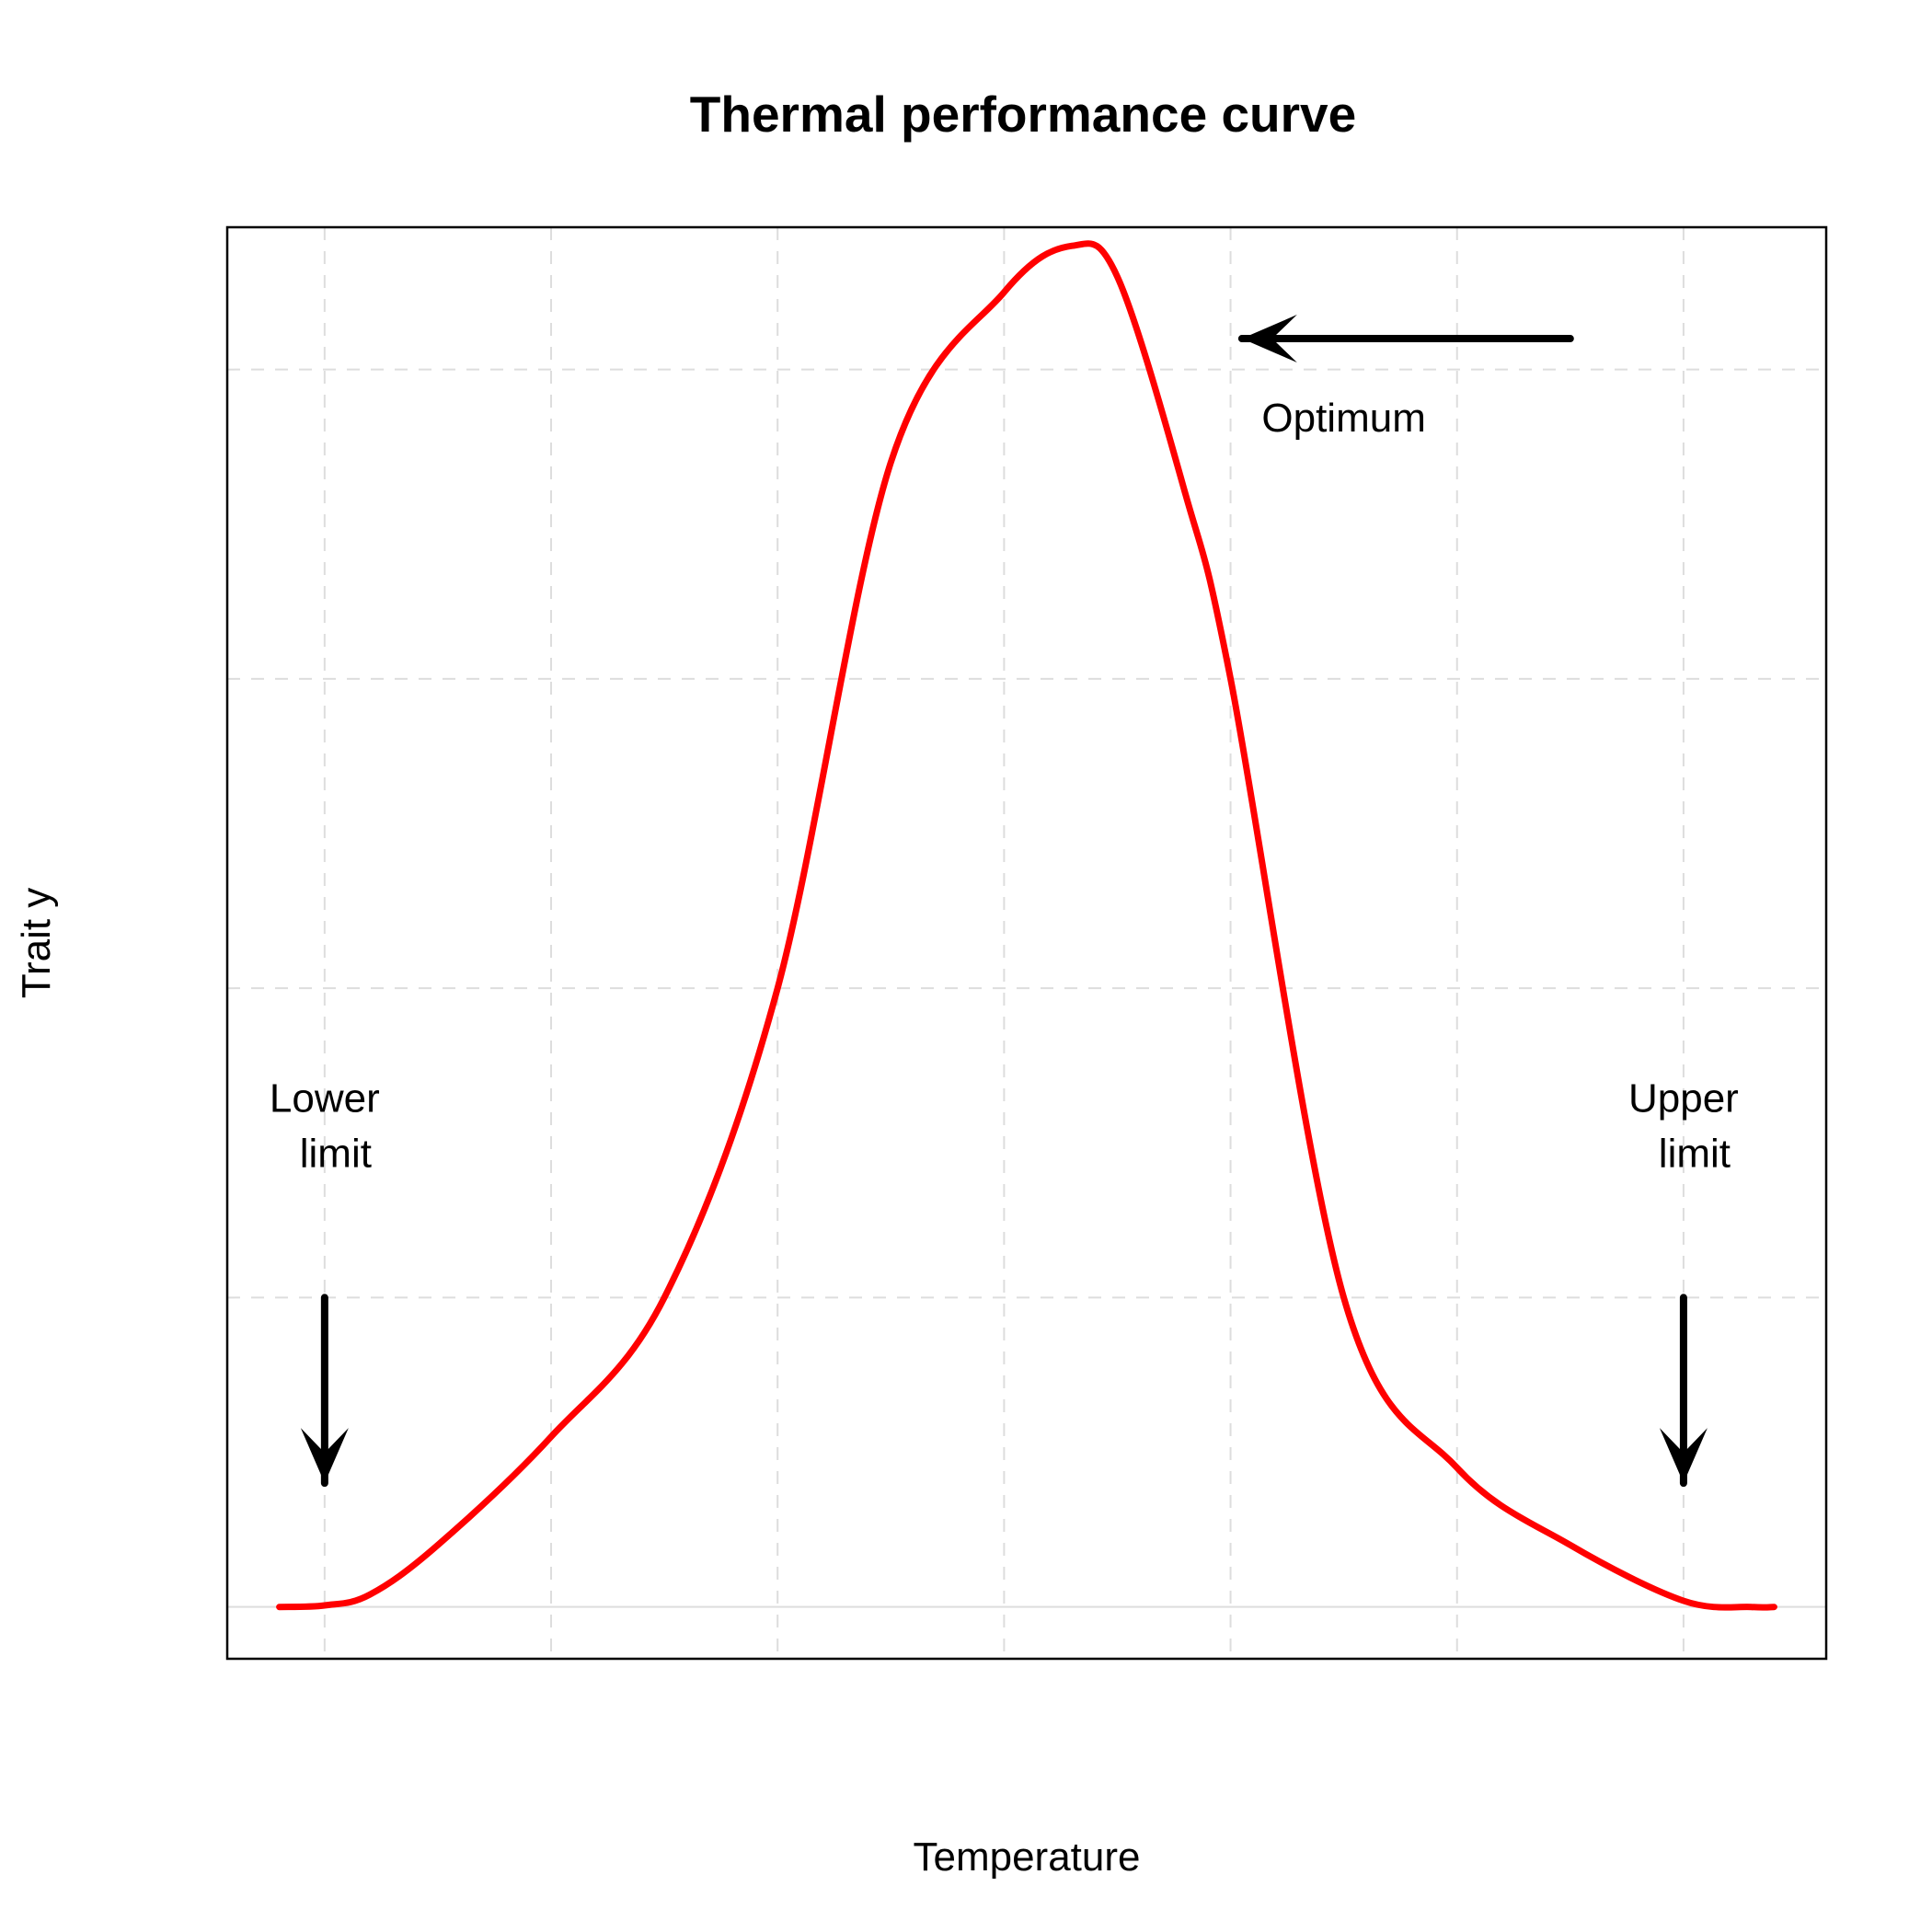 The image size is (1932, 1932). I want to click on annotation-label-line: Lower, so click(325, 1098).